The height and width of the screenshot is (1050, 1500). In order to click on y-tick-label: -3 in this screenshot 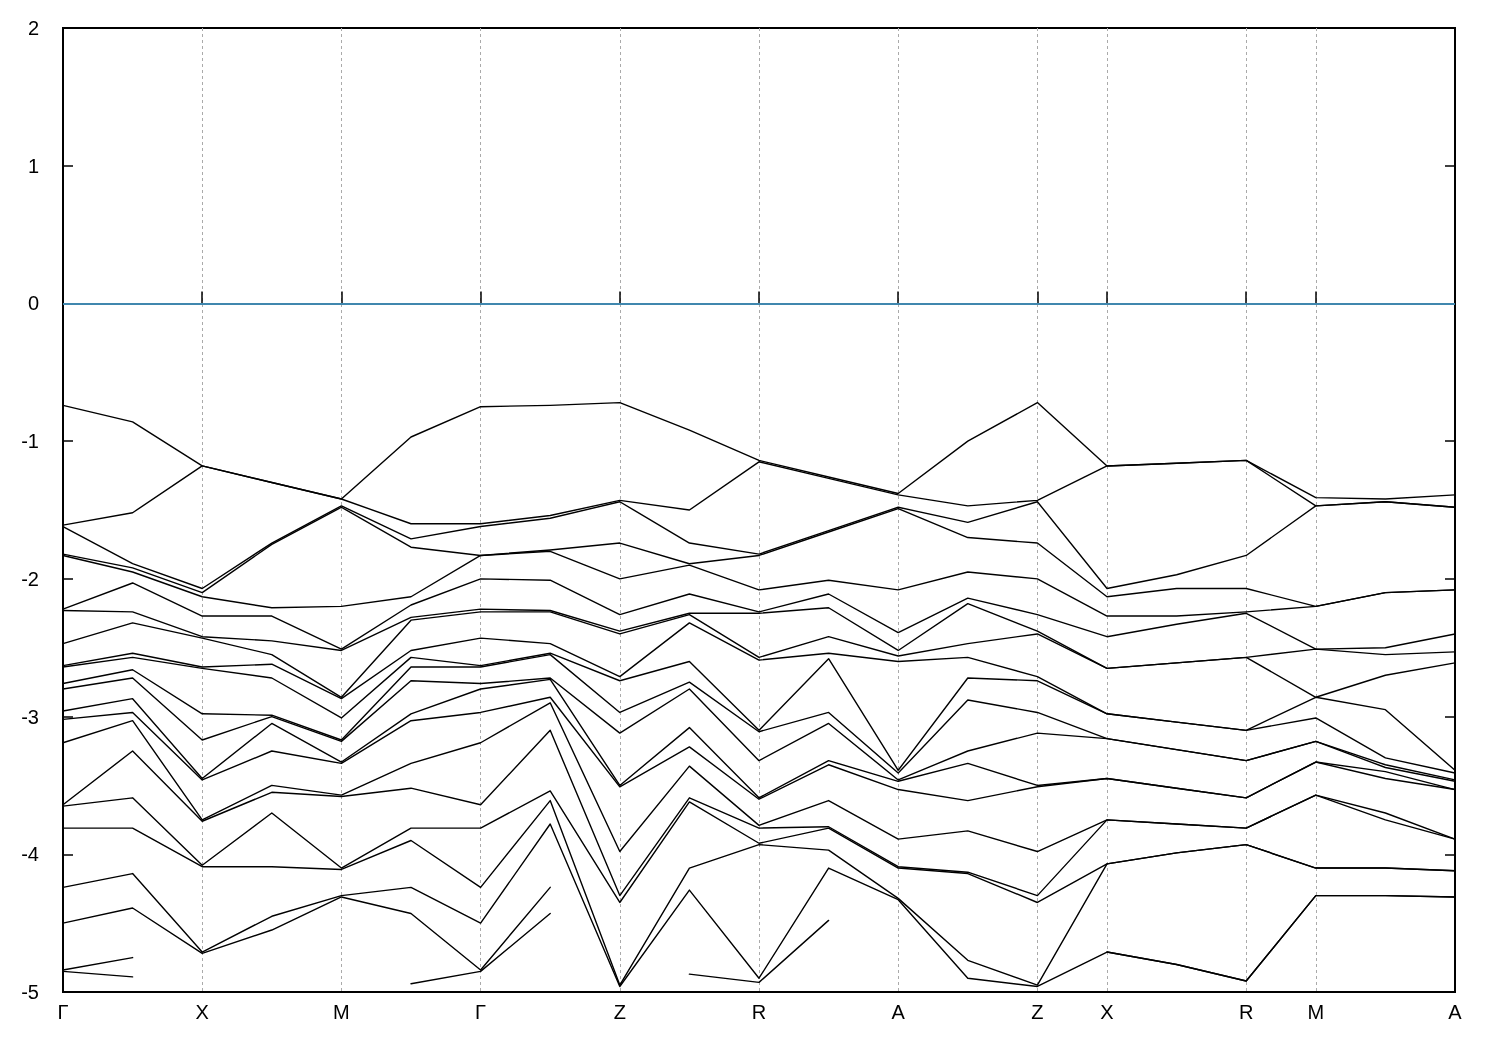, I will do `click(30, 716)`.